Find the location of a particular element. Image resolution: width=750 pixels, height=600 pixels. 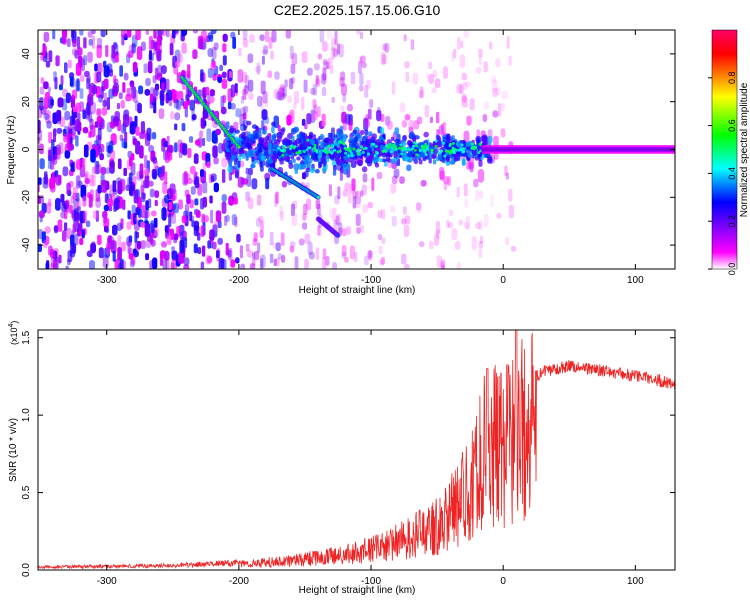

snr-y-tick-label: 1.0 is located at coordinates (26, 415).